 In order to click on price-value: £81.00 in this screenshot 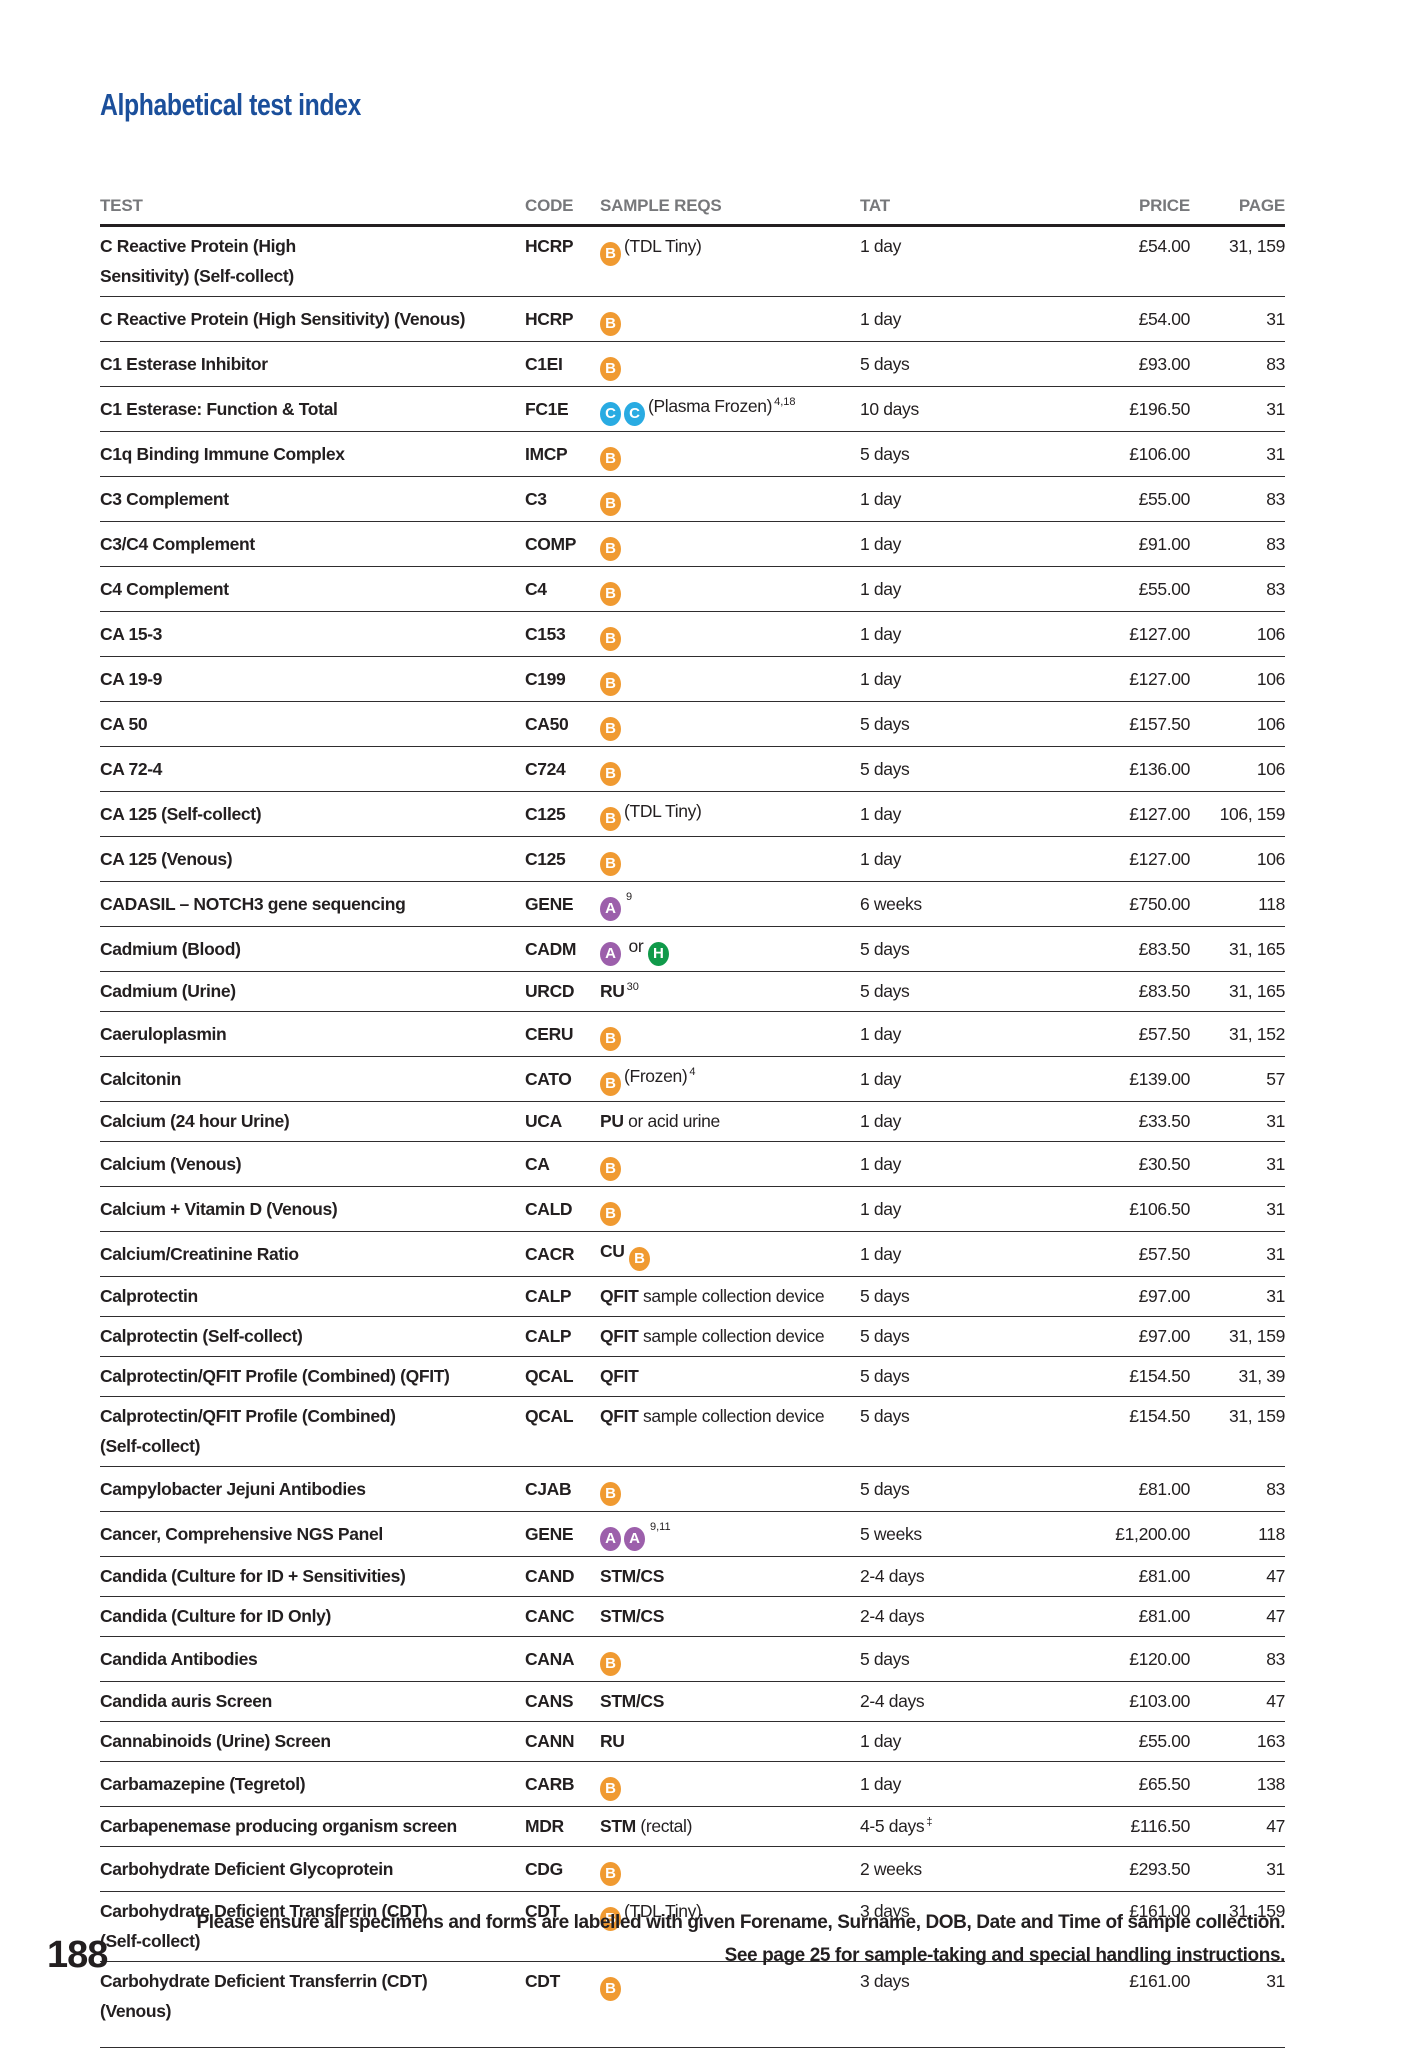, I will do `click(1097, 1576)`.